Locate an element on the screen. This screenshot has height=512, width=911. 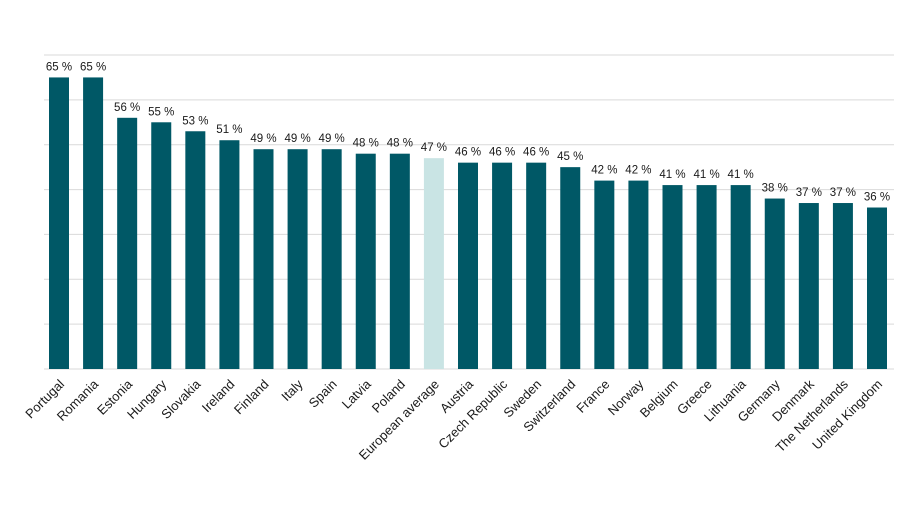
bar-poland is located at coordinates (399, 261).